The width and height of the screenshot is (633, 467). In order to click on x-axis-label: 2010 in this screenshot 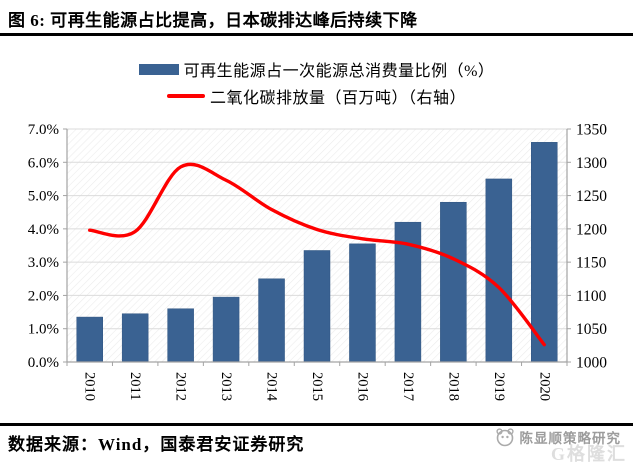, I will do `click(90, 386)`.